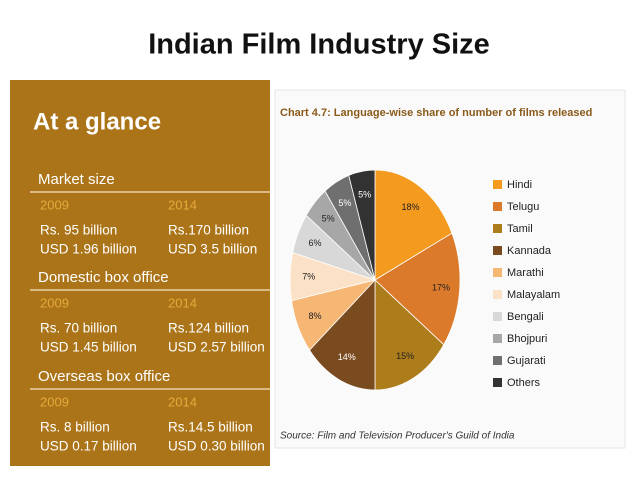 Image resolution: width=638 pixels, height=479 pixels. I want to click on legend-label: Telugu, so click(523, 207).